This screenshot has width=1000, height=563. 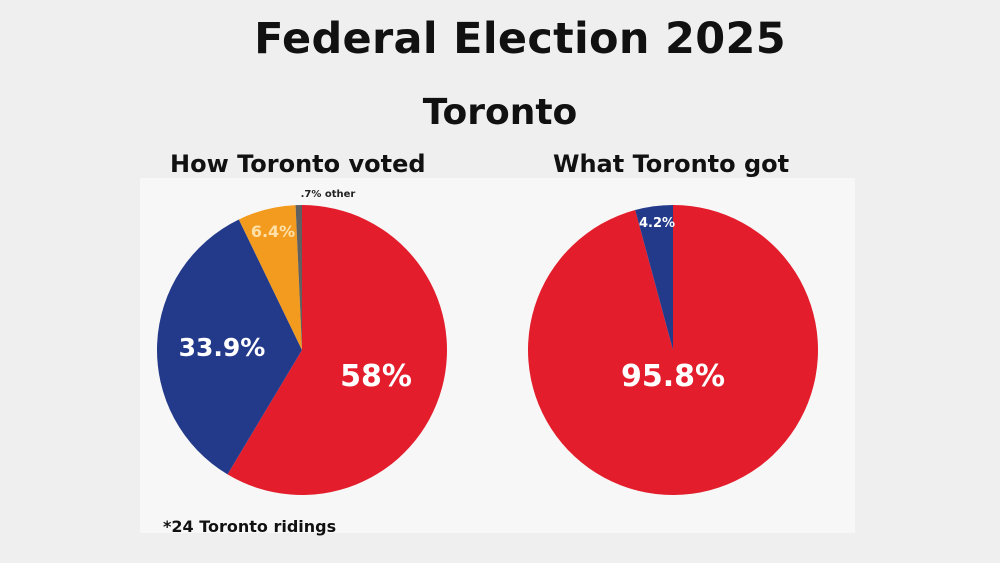 I want to click on chart-title-left: How Toronto voted, so click(x=298, y=164).